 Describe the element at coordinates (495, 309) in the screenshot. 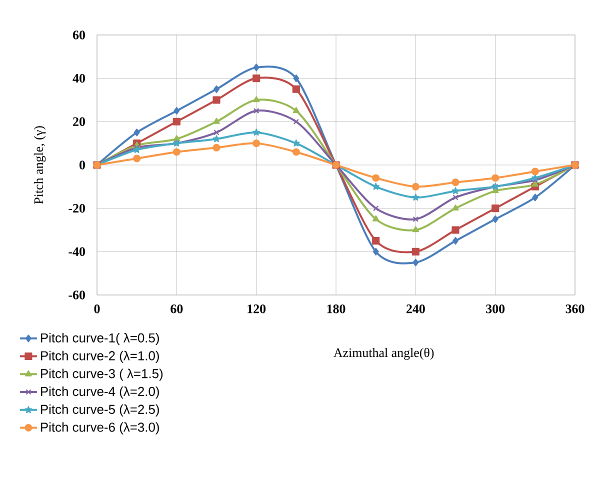

I see `x-tick-label: 300` at that location.